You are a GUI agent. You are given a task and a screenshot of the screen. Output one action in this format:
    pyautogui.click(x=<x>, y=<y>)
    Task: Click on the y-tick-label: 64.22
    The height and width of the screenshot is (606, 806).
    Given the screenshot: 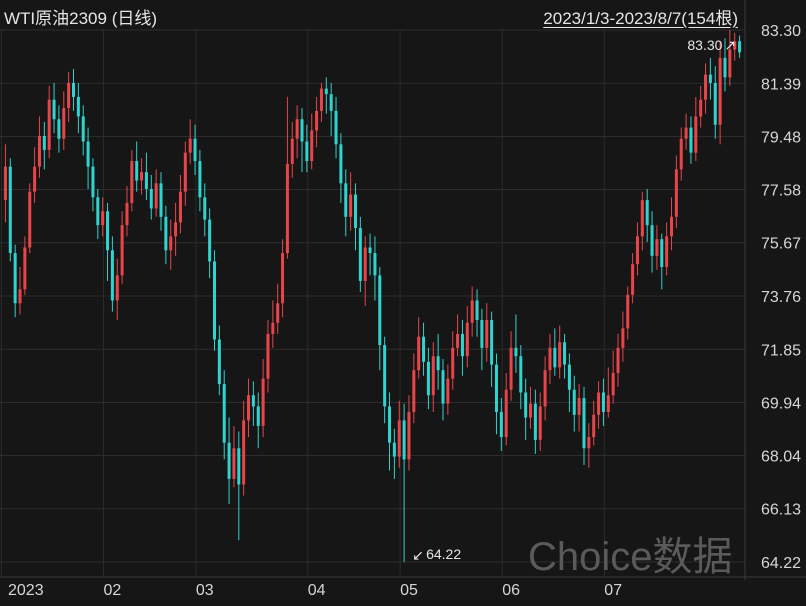 What is the action you would take?
    pyautogui.click(x=781, y=563)
    